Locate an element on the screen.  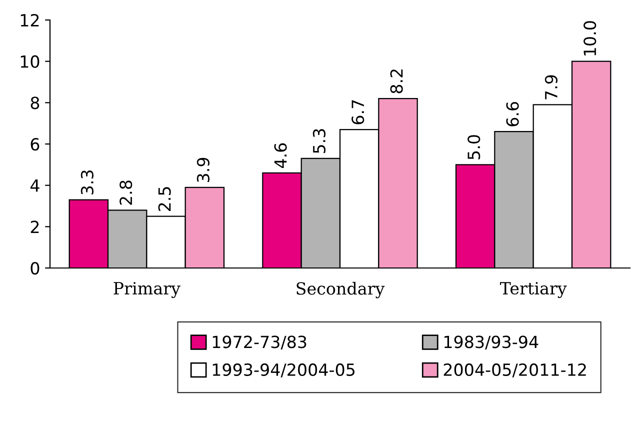
data-label: 6.7 is located at coordinates (358, 112).